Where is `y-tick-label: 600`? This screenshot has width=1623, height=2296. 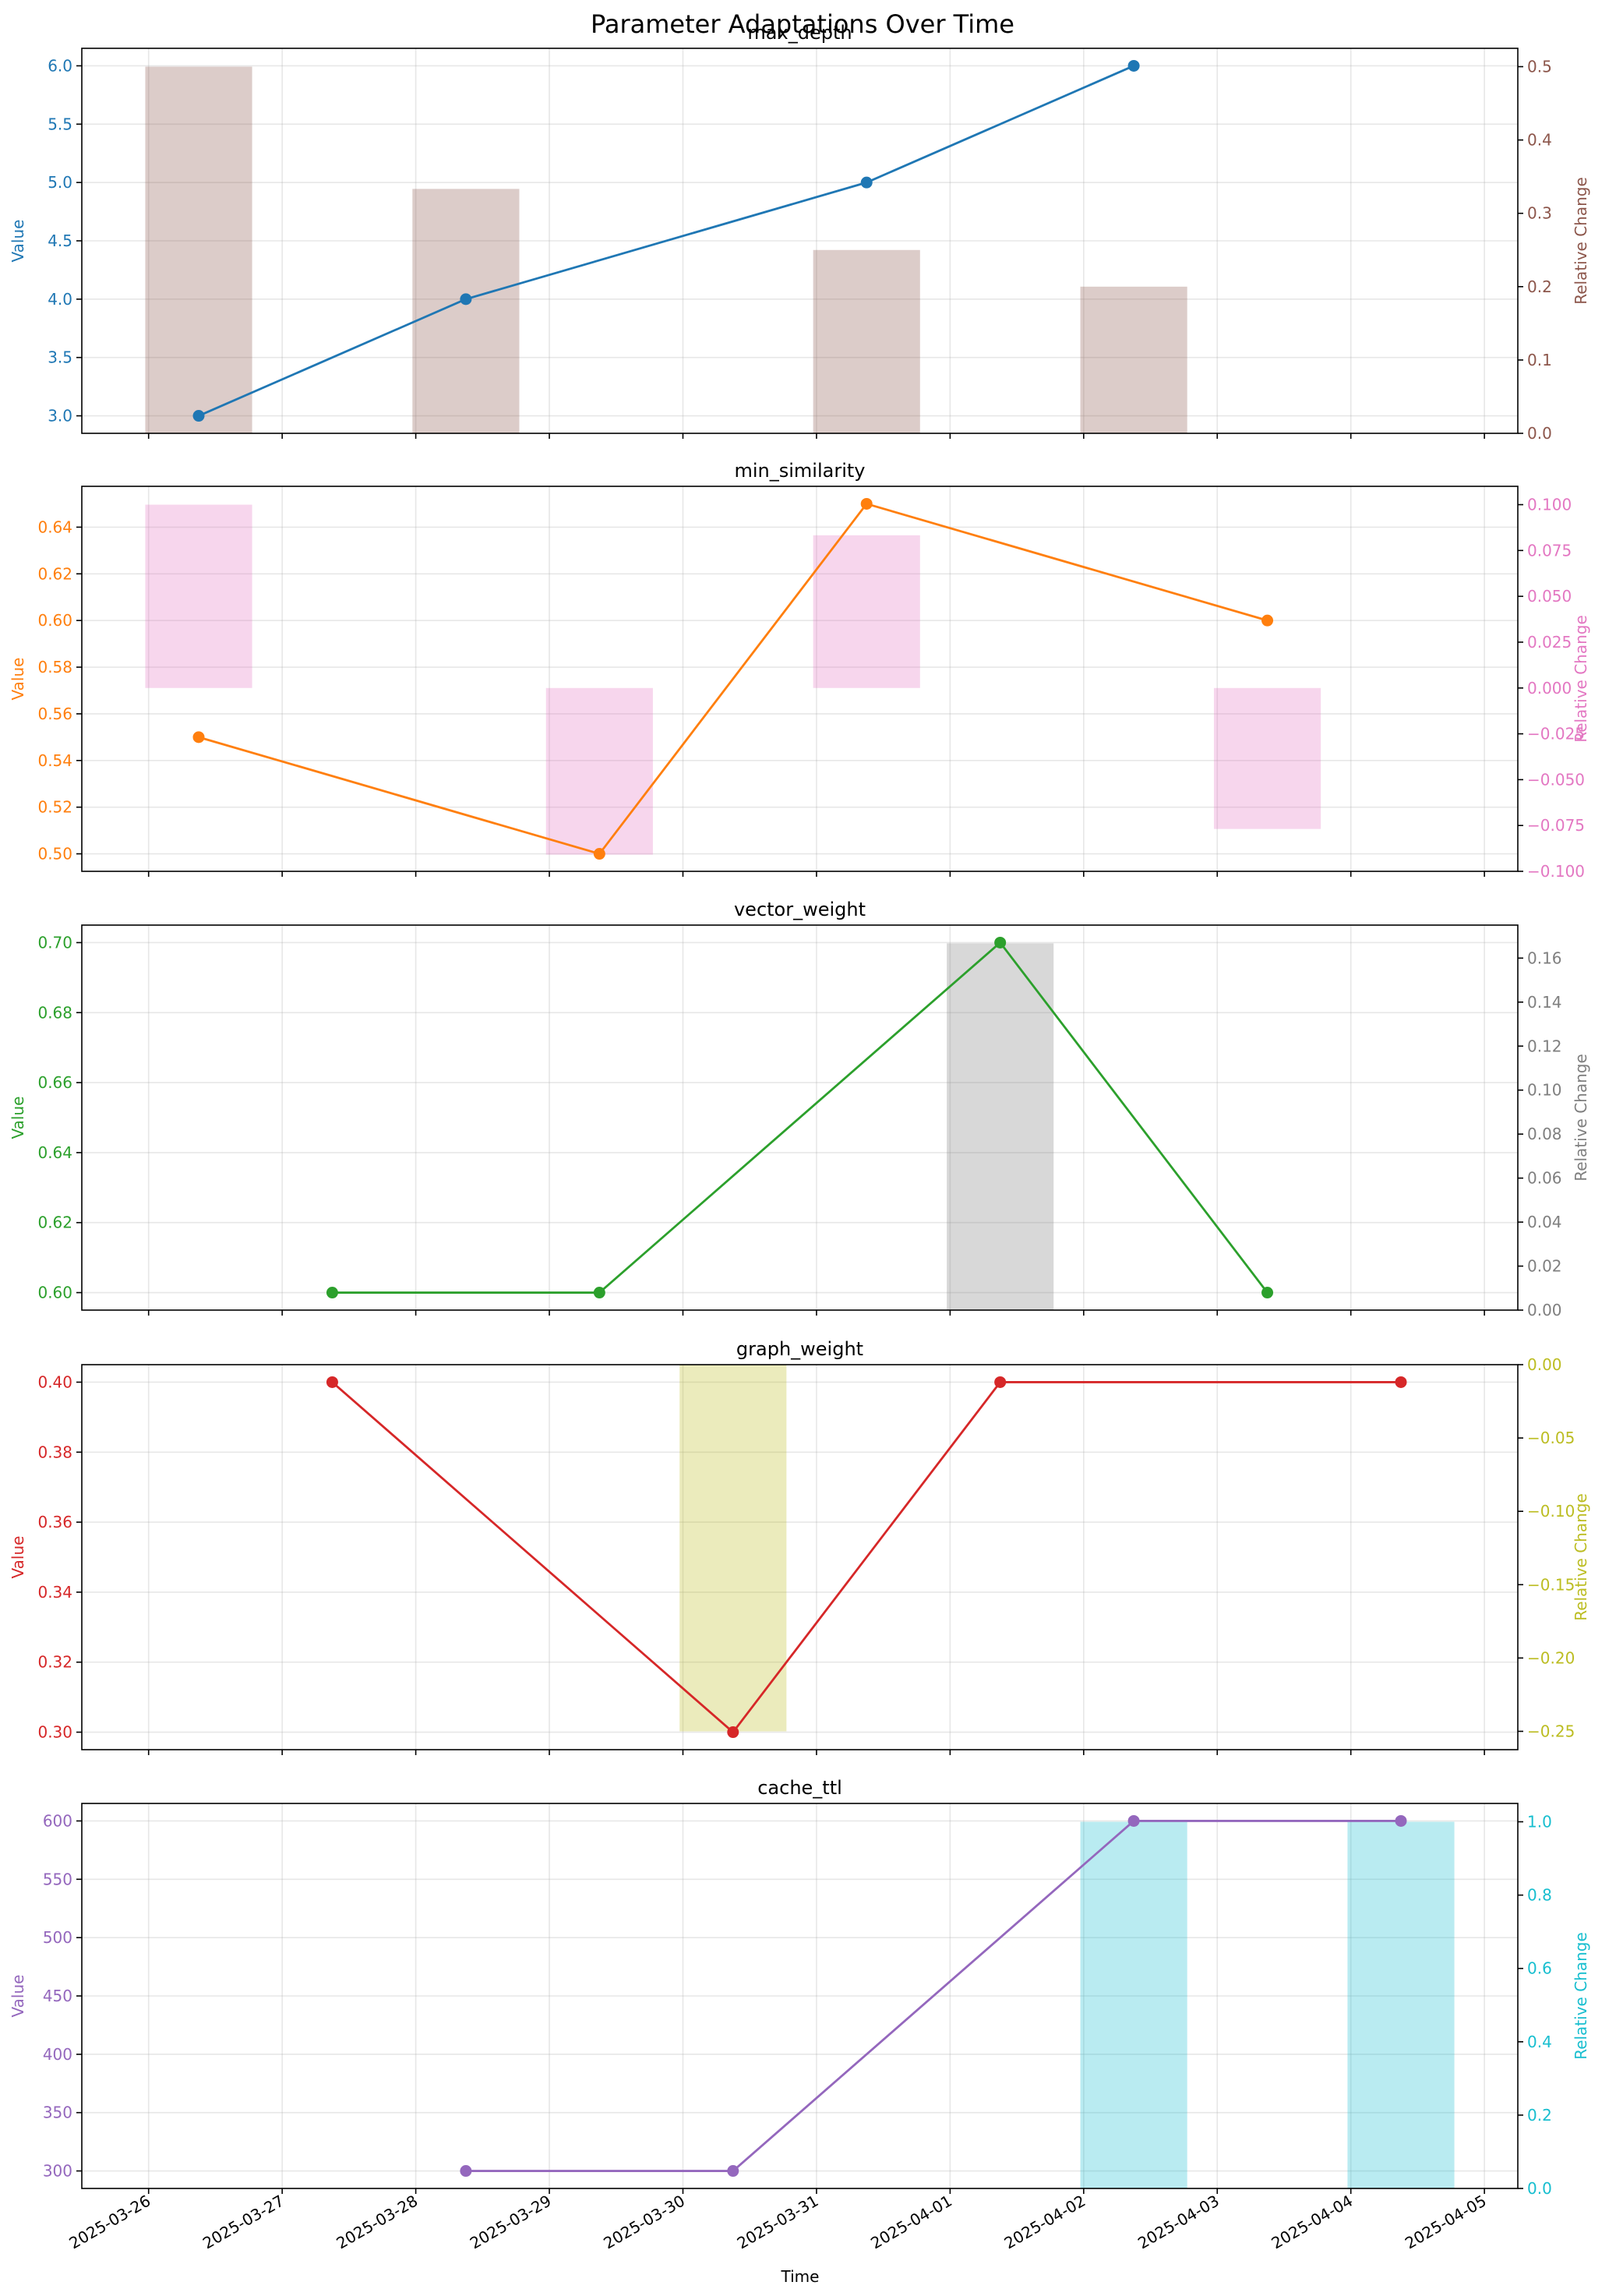
y-tick-label: 600 is located at coordinates (57, 1820).